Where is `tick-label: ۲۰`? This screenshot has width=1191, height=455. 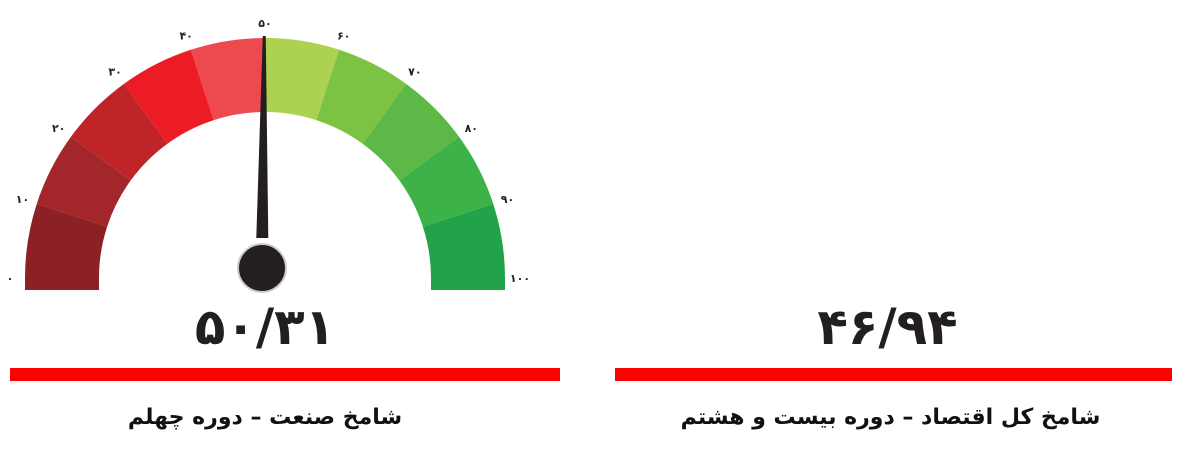
tick-label: ۲۰ is located at coordinates (58, 128).